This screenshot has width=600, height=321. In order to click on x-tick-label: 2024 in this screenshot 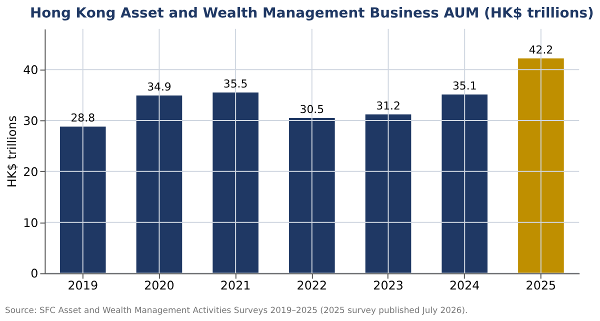, I will do `click(464, 285)`.